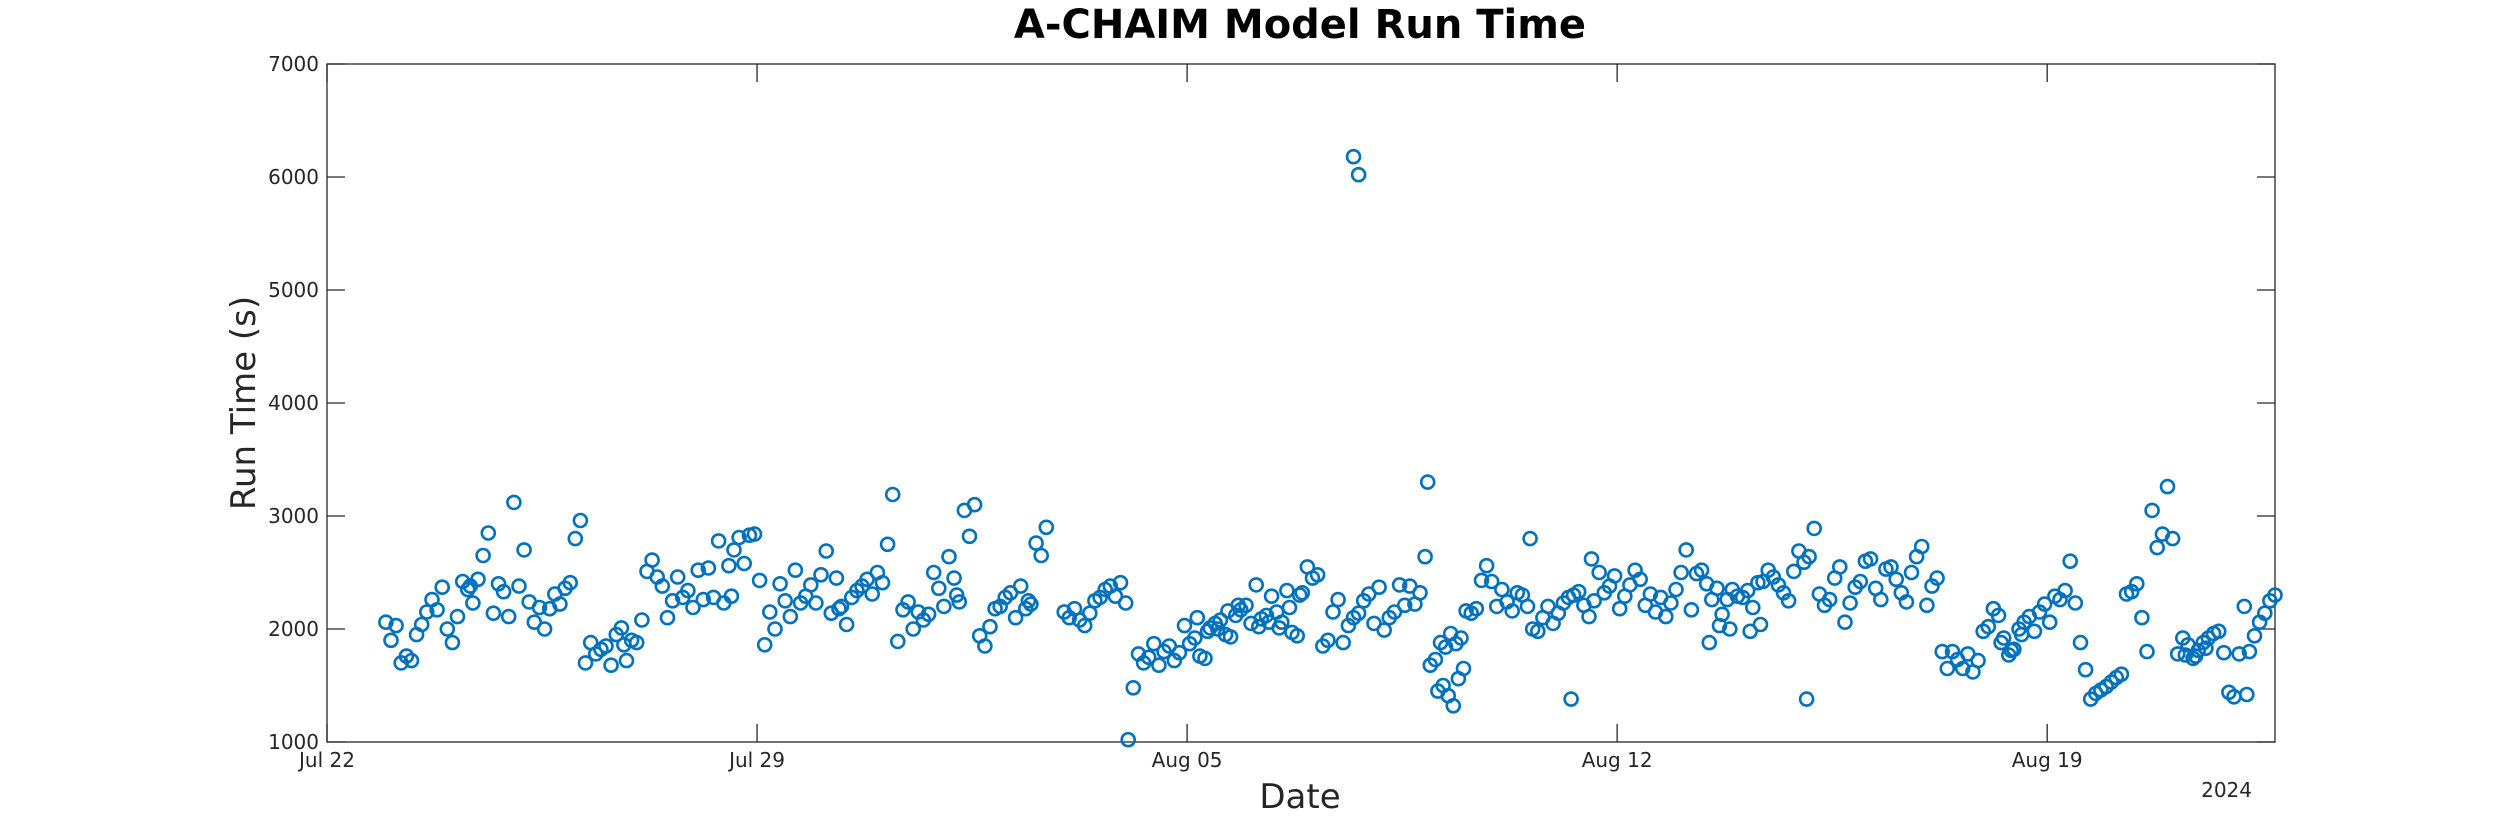  Describe the element at coordinates (326, 760) in the screenshot. I see `x-tick-label: Jul 22` at that location.